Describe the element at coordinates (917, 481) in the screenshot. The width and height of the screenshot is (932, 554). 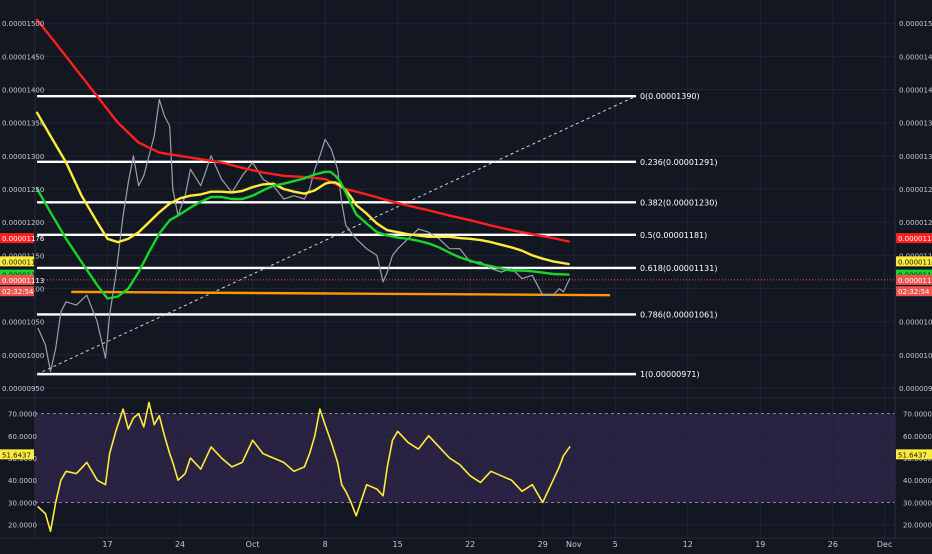
I see `rsi-tick-label-right: 40.0000` at that location.